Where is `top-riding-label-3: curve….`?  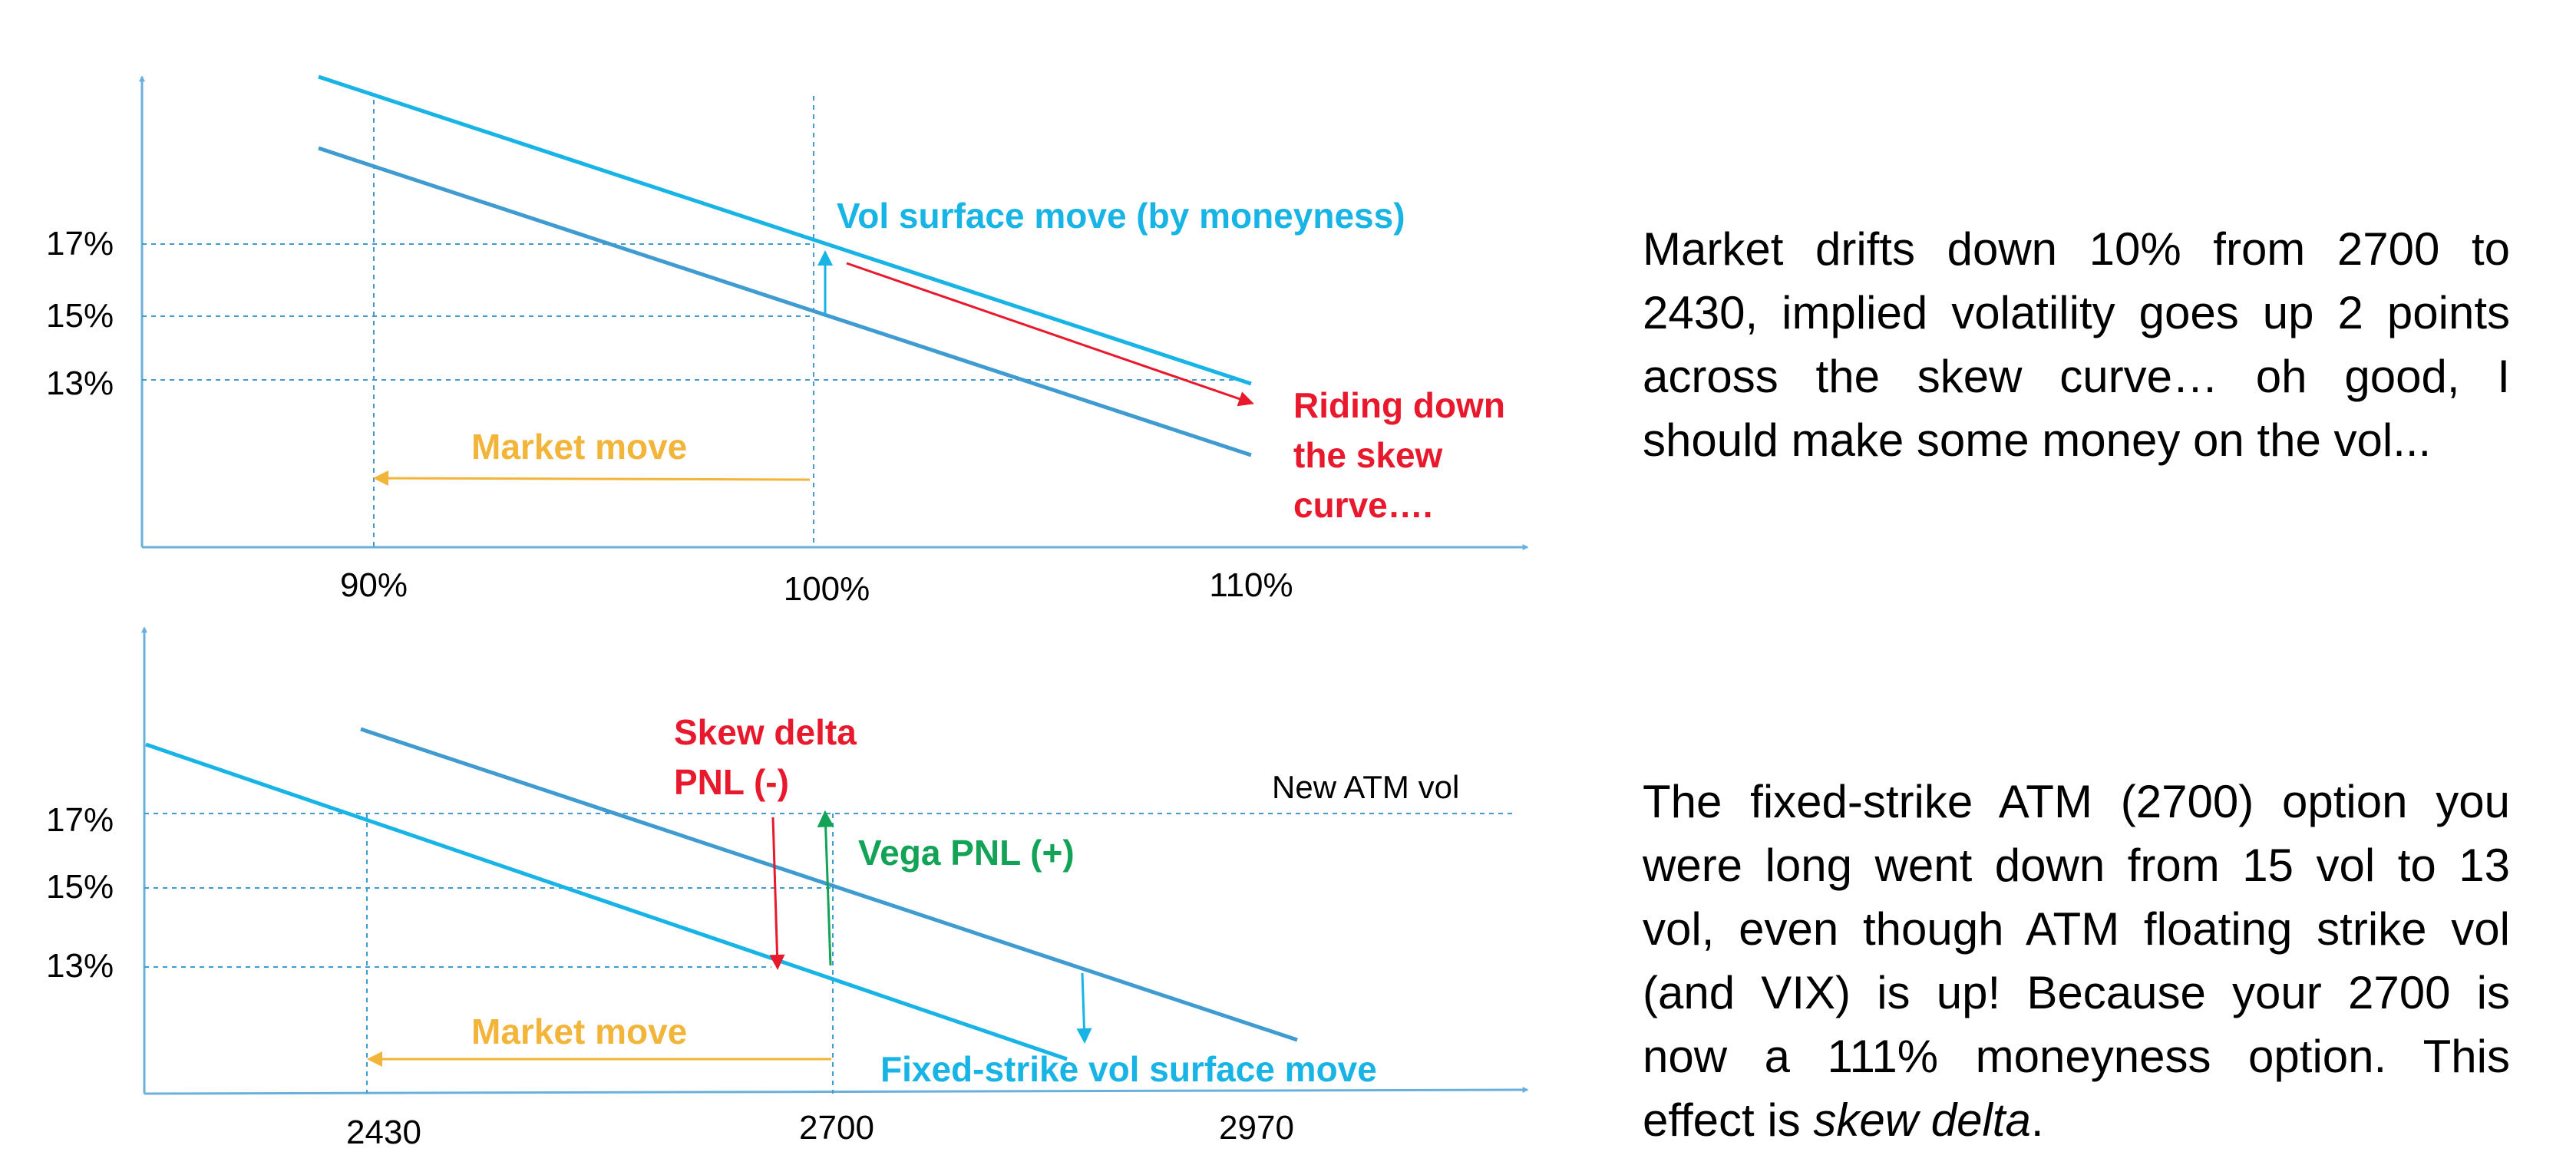
top-riding-label-3: curve…. is located at coordinates (1363, 505).